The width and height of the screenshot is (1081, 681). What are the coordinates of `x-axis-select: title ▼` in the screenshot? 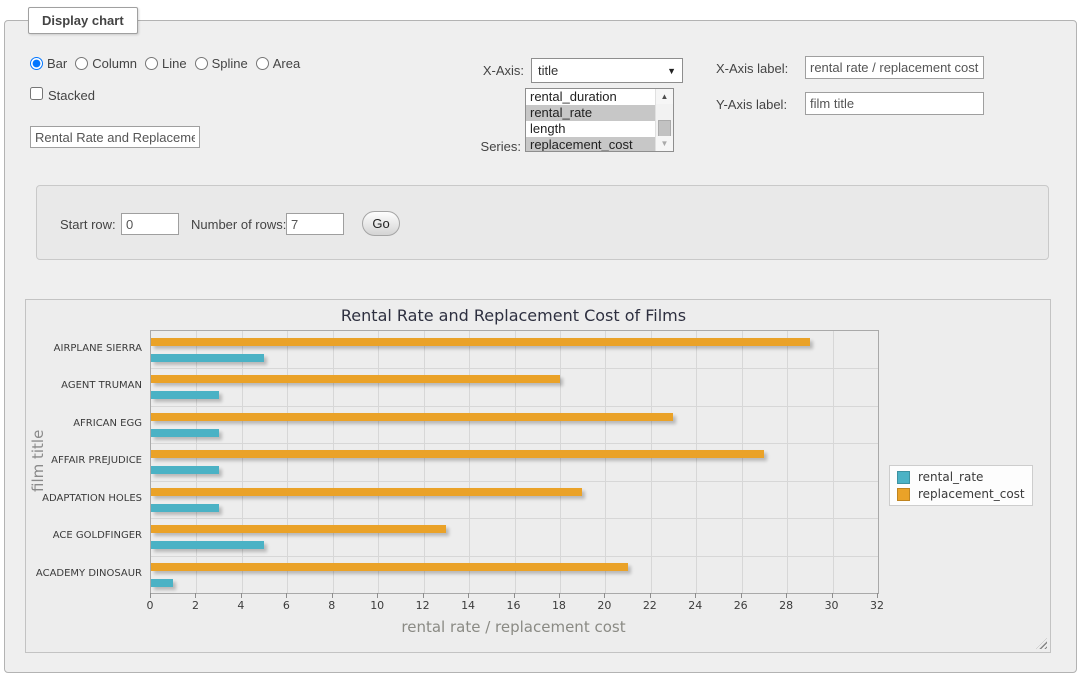 It's located at (607, 70).